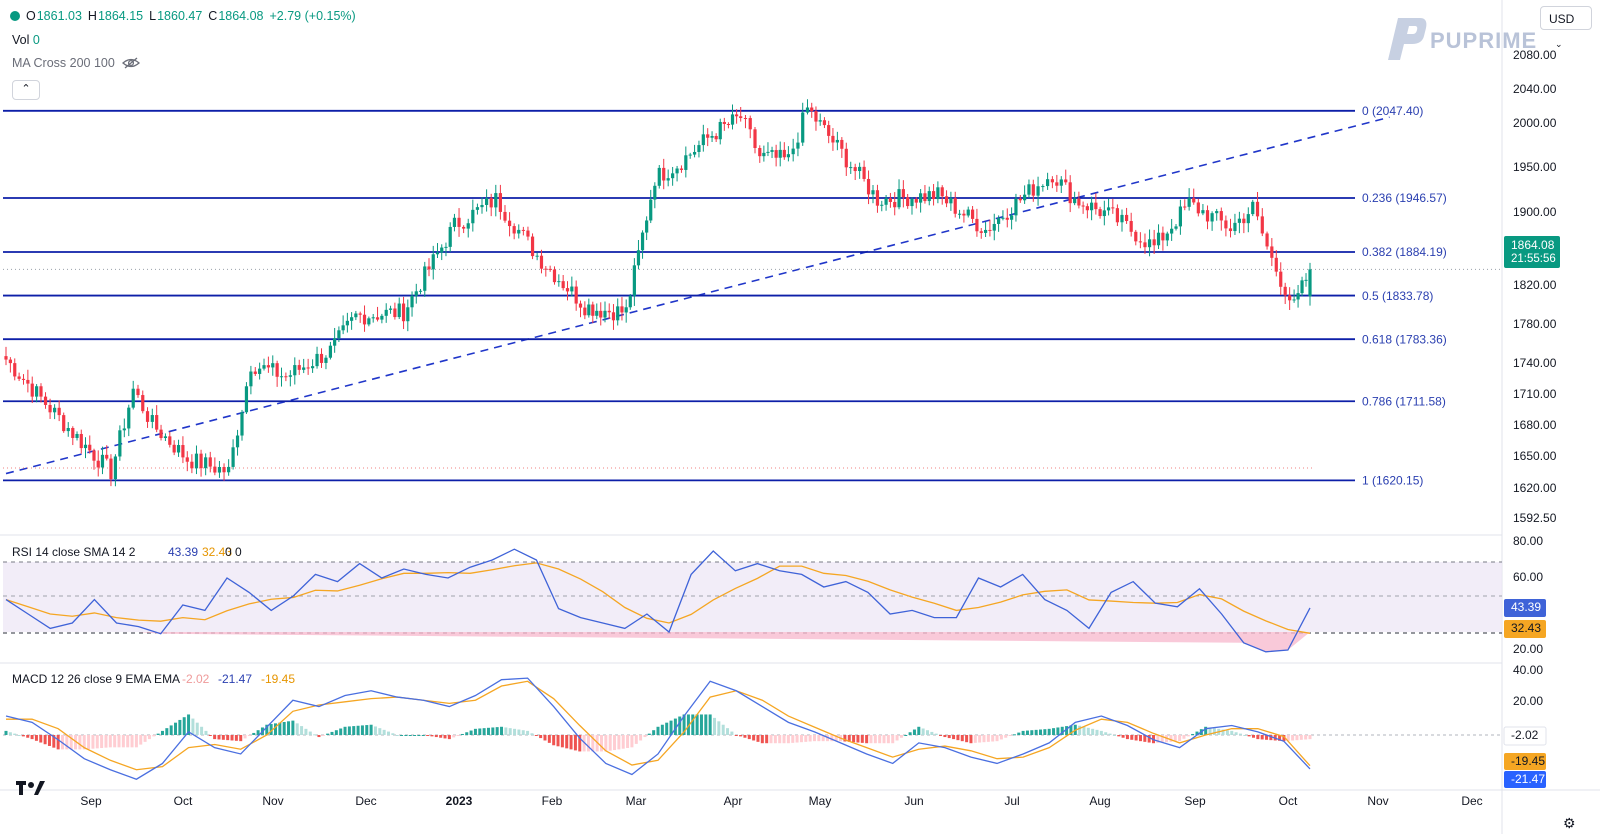  Describe the element at coordinates (76, 63) in the screenshot. I see `ma-cross-legend: MA Cross 200 100` at that location.